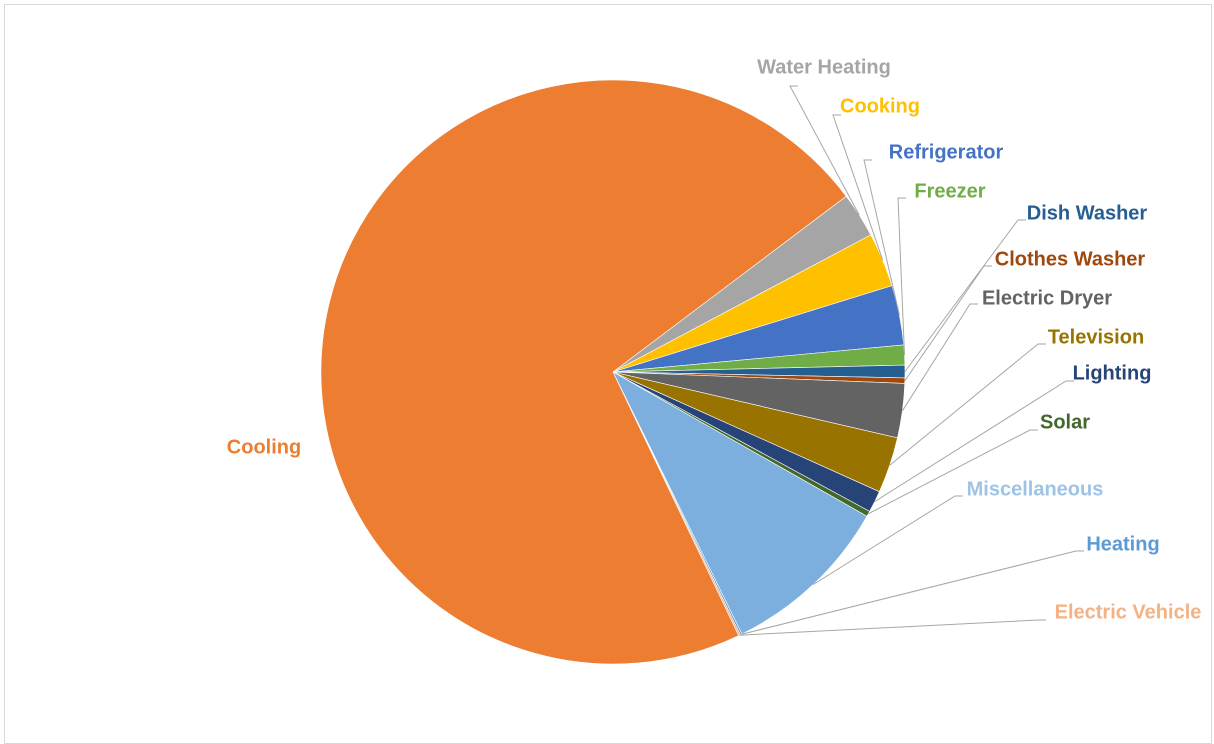 The height and width of the screenshot is (744, 1214). I want to click on slice-label-refrigerator: Refrigerator, so click(946, 152).